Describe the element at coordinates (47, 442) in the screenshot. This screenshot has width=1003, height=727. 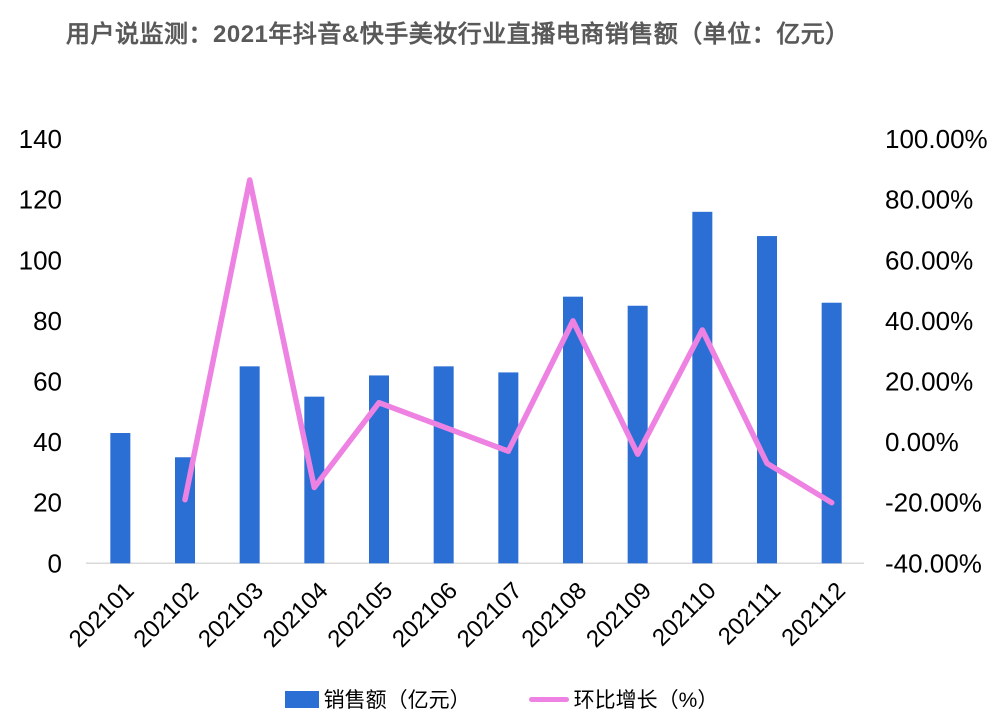
I see `y-left-tick-label: 40` at that location.